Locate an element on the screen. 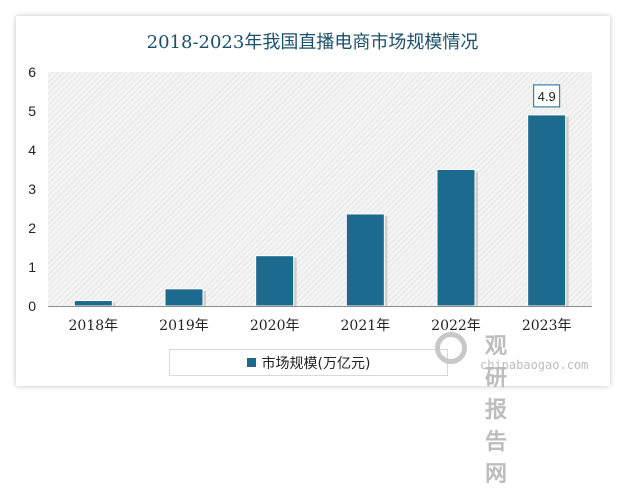  bar-2020年 is located at coordinates (275, 281).